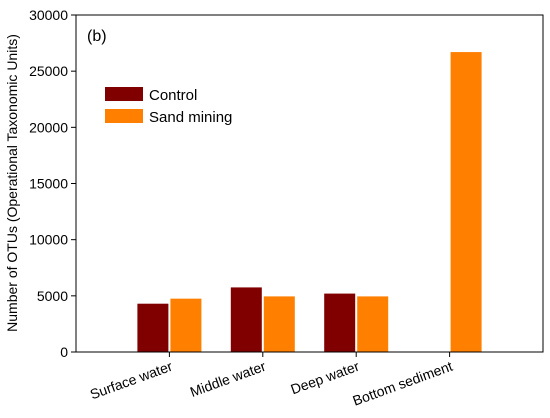 This screenshot has width=550, height=418. I want to click on y-tick-label: 15000, so click(48, 184).